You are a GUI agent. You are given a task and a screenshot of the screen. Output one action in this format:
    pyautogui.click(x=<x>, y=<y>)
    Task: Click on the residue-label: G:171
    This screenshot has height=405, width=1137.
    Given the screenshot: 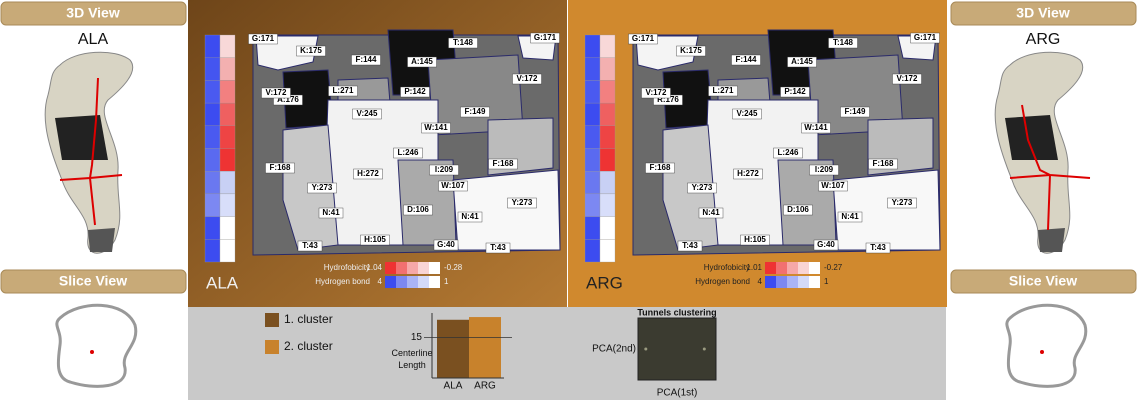 What is the action you would take?
    pyautogui.click(x=545, y=37)
    